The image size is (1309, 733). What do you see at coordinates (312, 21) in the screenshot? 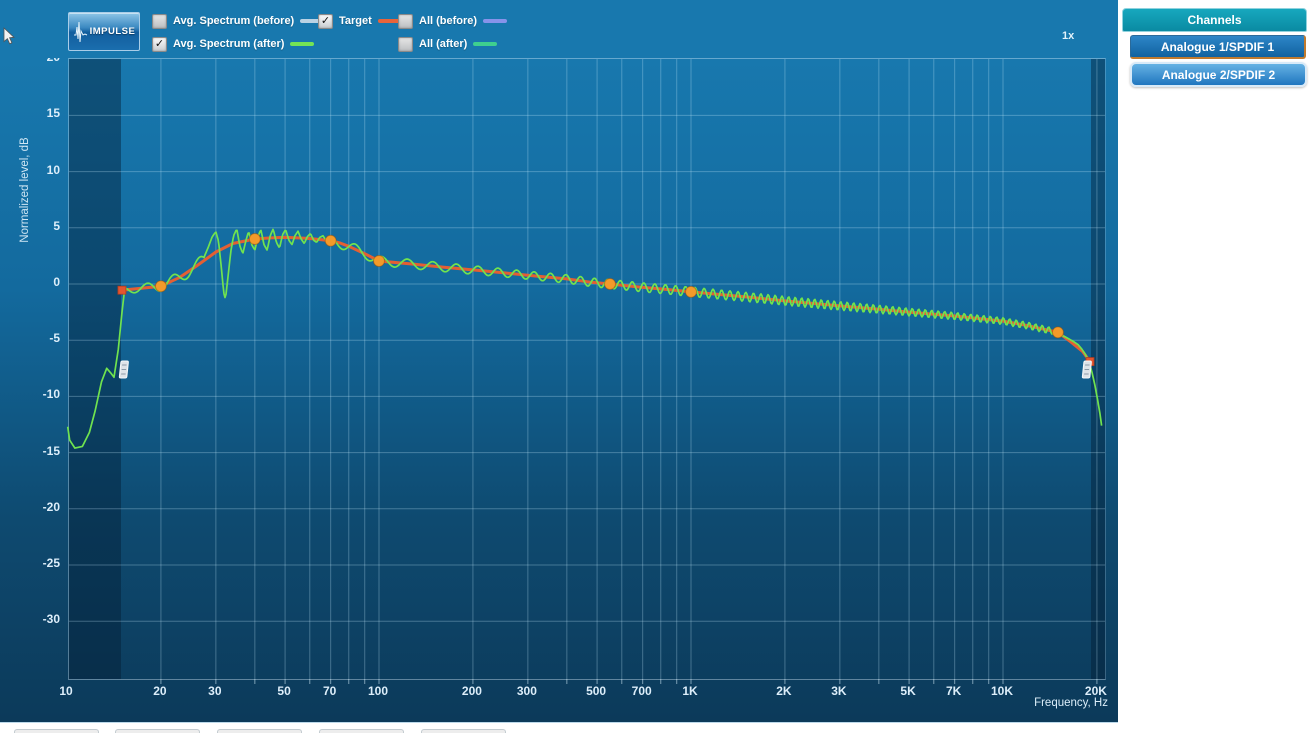
I see `legend-swatch-avg-spectrum-before` at bounding box center [312, 21].